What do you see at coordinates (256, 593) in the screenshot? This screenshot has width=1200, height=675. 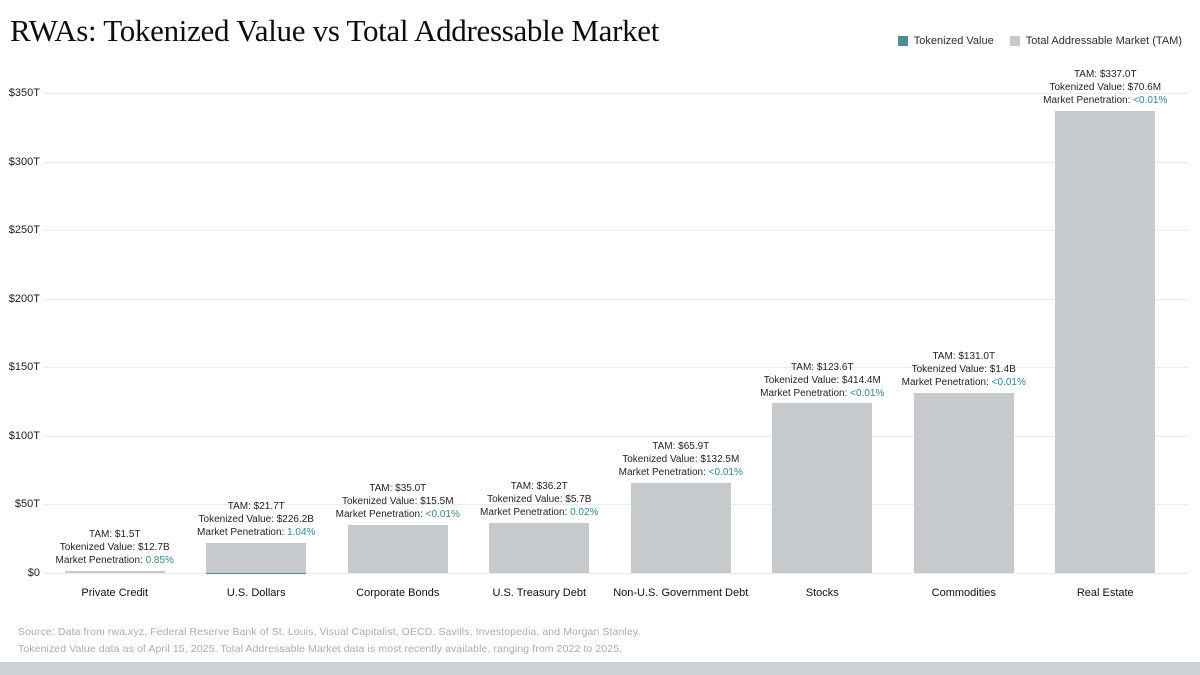 I see `x-axis-label-u-s-dollars: U.S. Dollars` at bounding box center [256, 593].